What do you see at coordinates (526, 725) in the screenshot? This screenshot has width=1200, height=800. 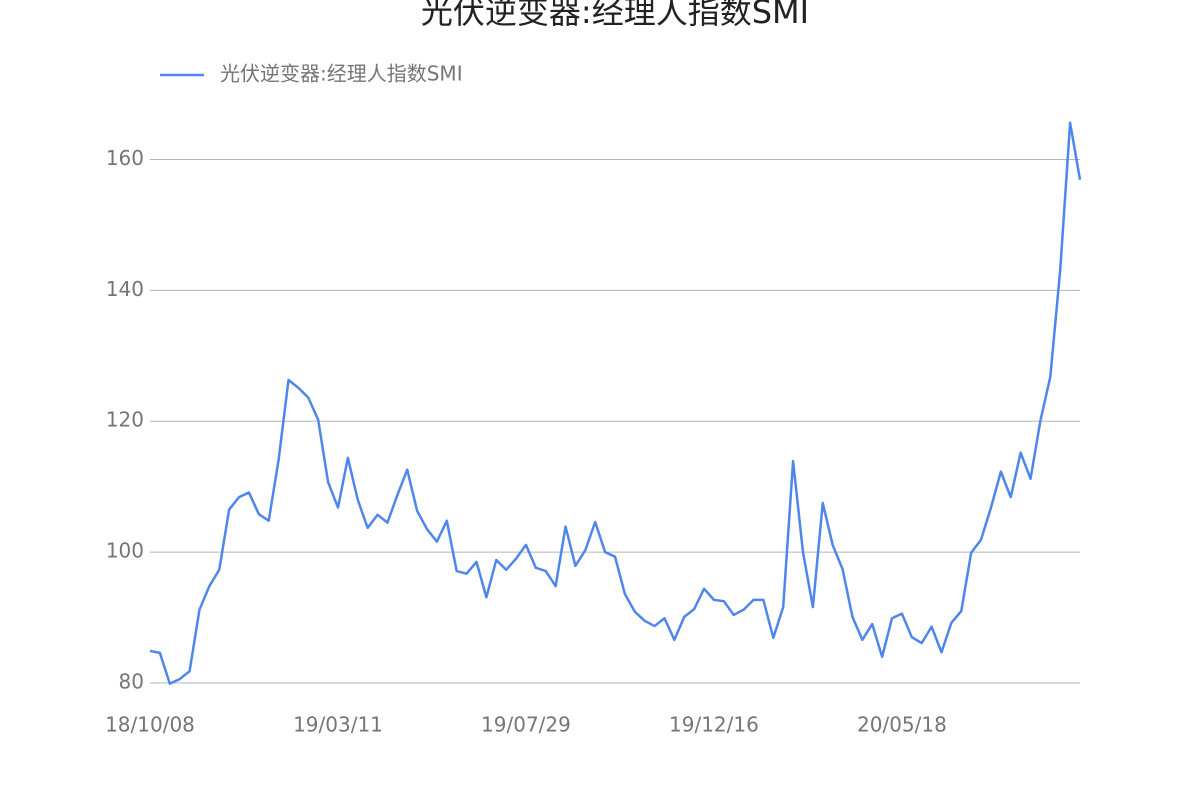 I see `x-tick-label: 19/07/29` at bounding box center [526, 725].